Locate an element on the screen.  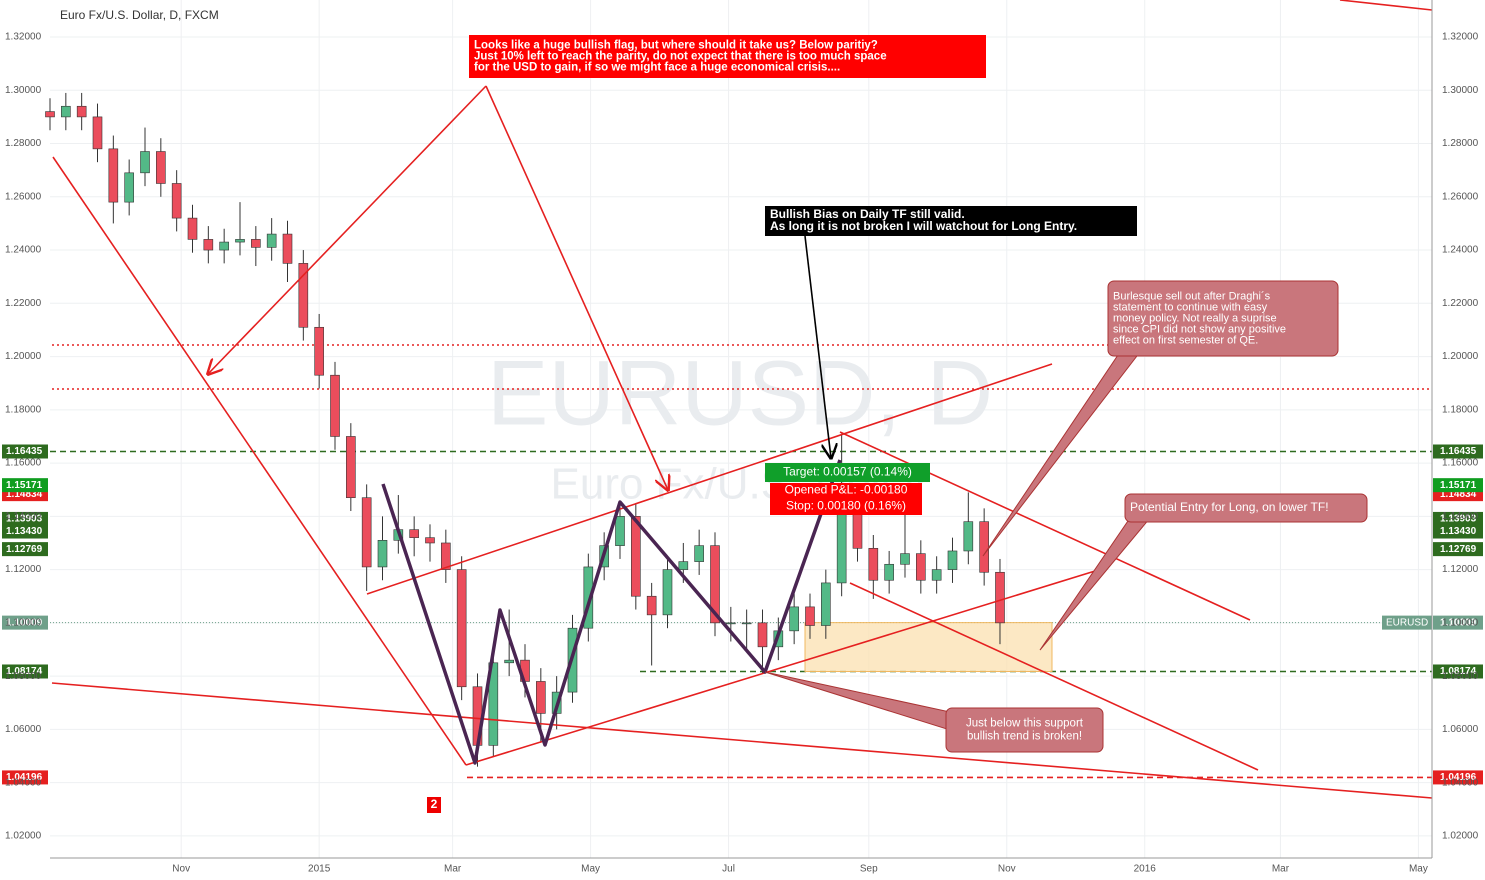
x-tick-label: 2015 is located at coordinates (319, 869).